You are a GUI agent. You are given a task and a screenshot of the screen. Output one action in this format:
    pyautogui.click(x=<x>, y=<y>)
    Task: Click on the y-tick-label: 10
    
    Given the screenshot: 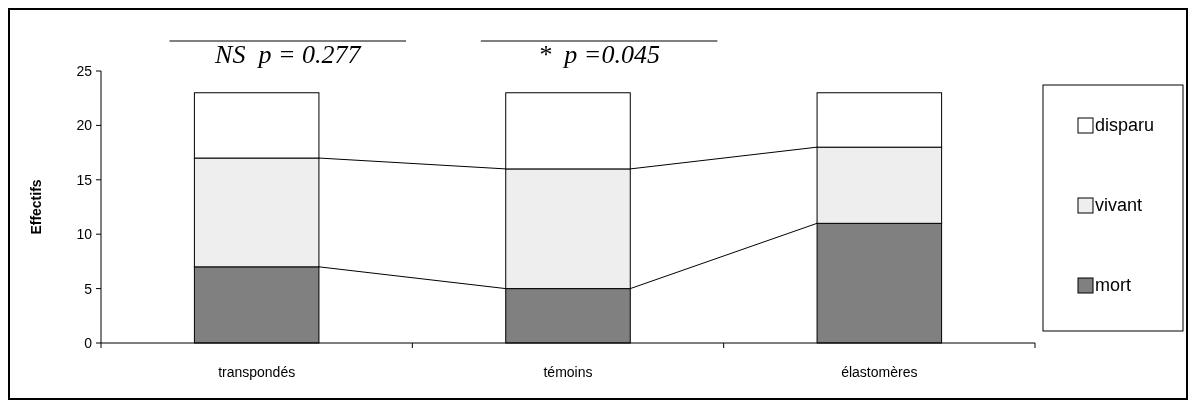 What is the action you would take?
    pyautogui.click(x=84, y=234)
    